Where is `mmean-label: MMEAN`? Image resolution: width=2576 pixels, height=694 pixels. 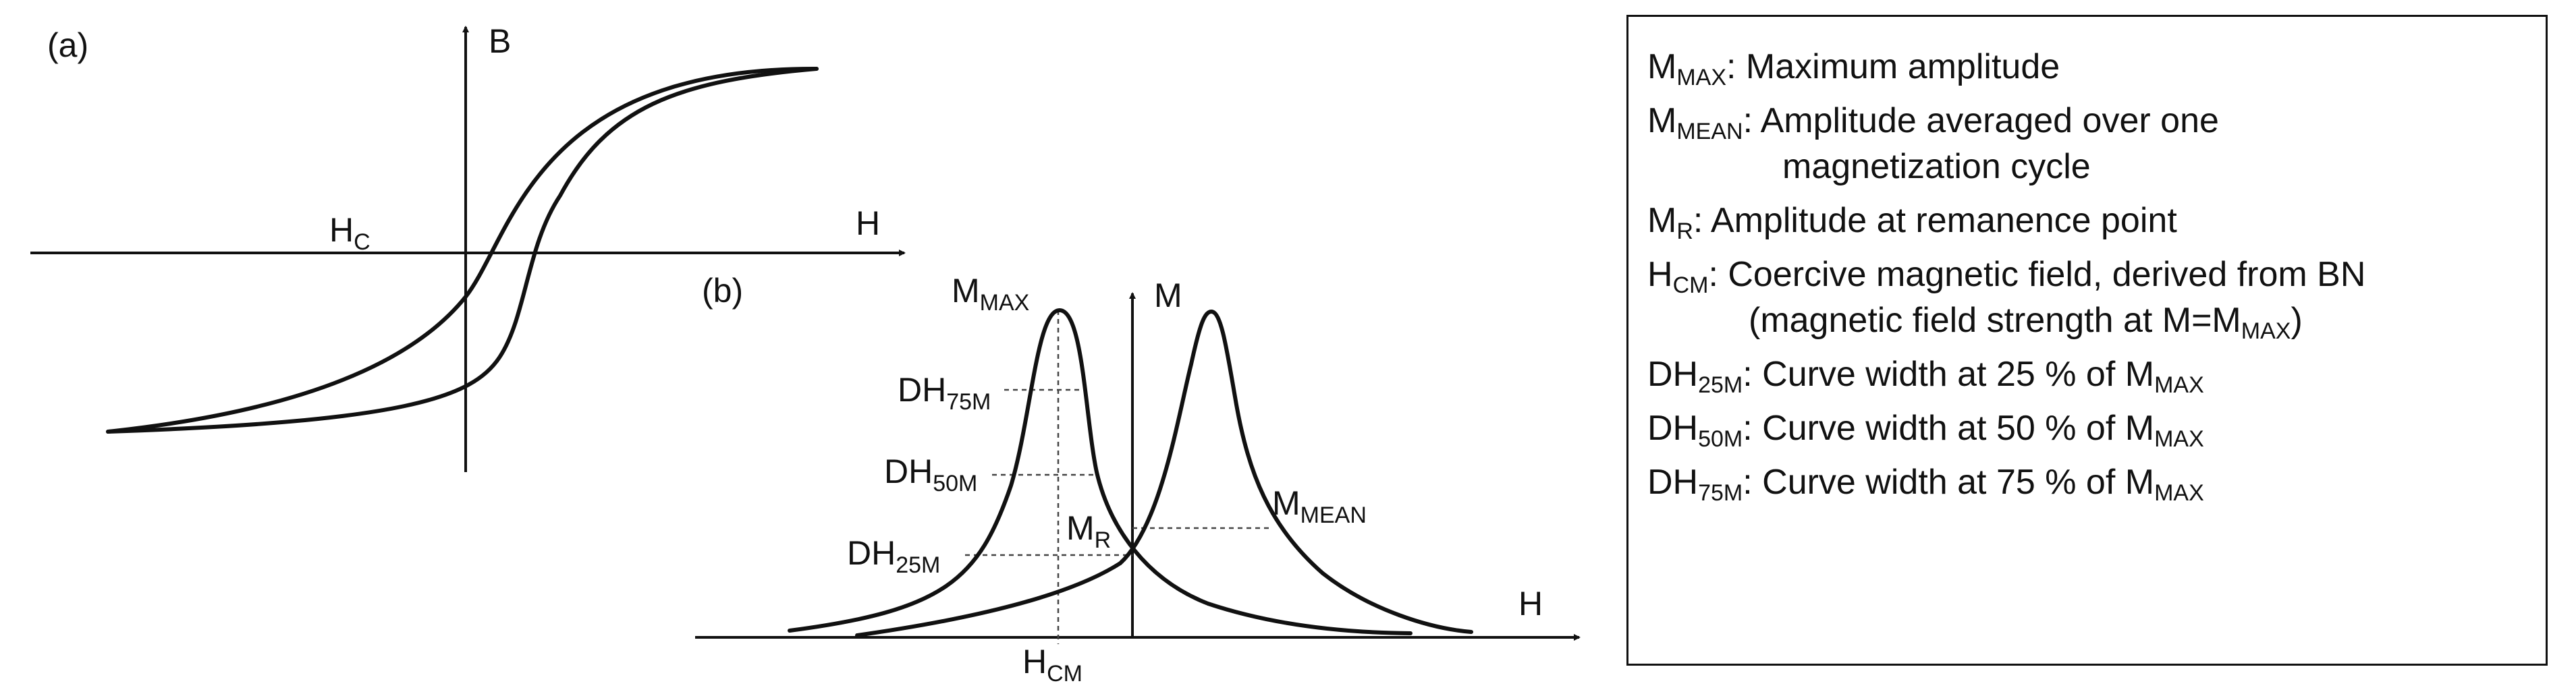 mmean-label: MMEAN is located at coordinates (1319, 506).